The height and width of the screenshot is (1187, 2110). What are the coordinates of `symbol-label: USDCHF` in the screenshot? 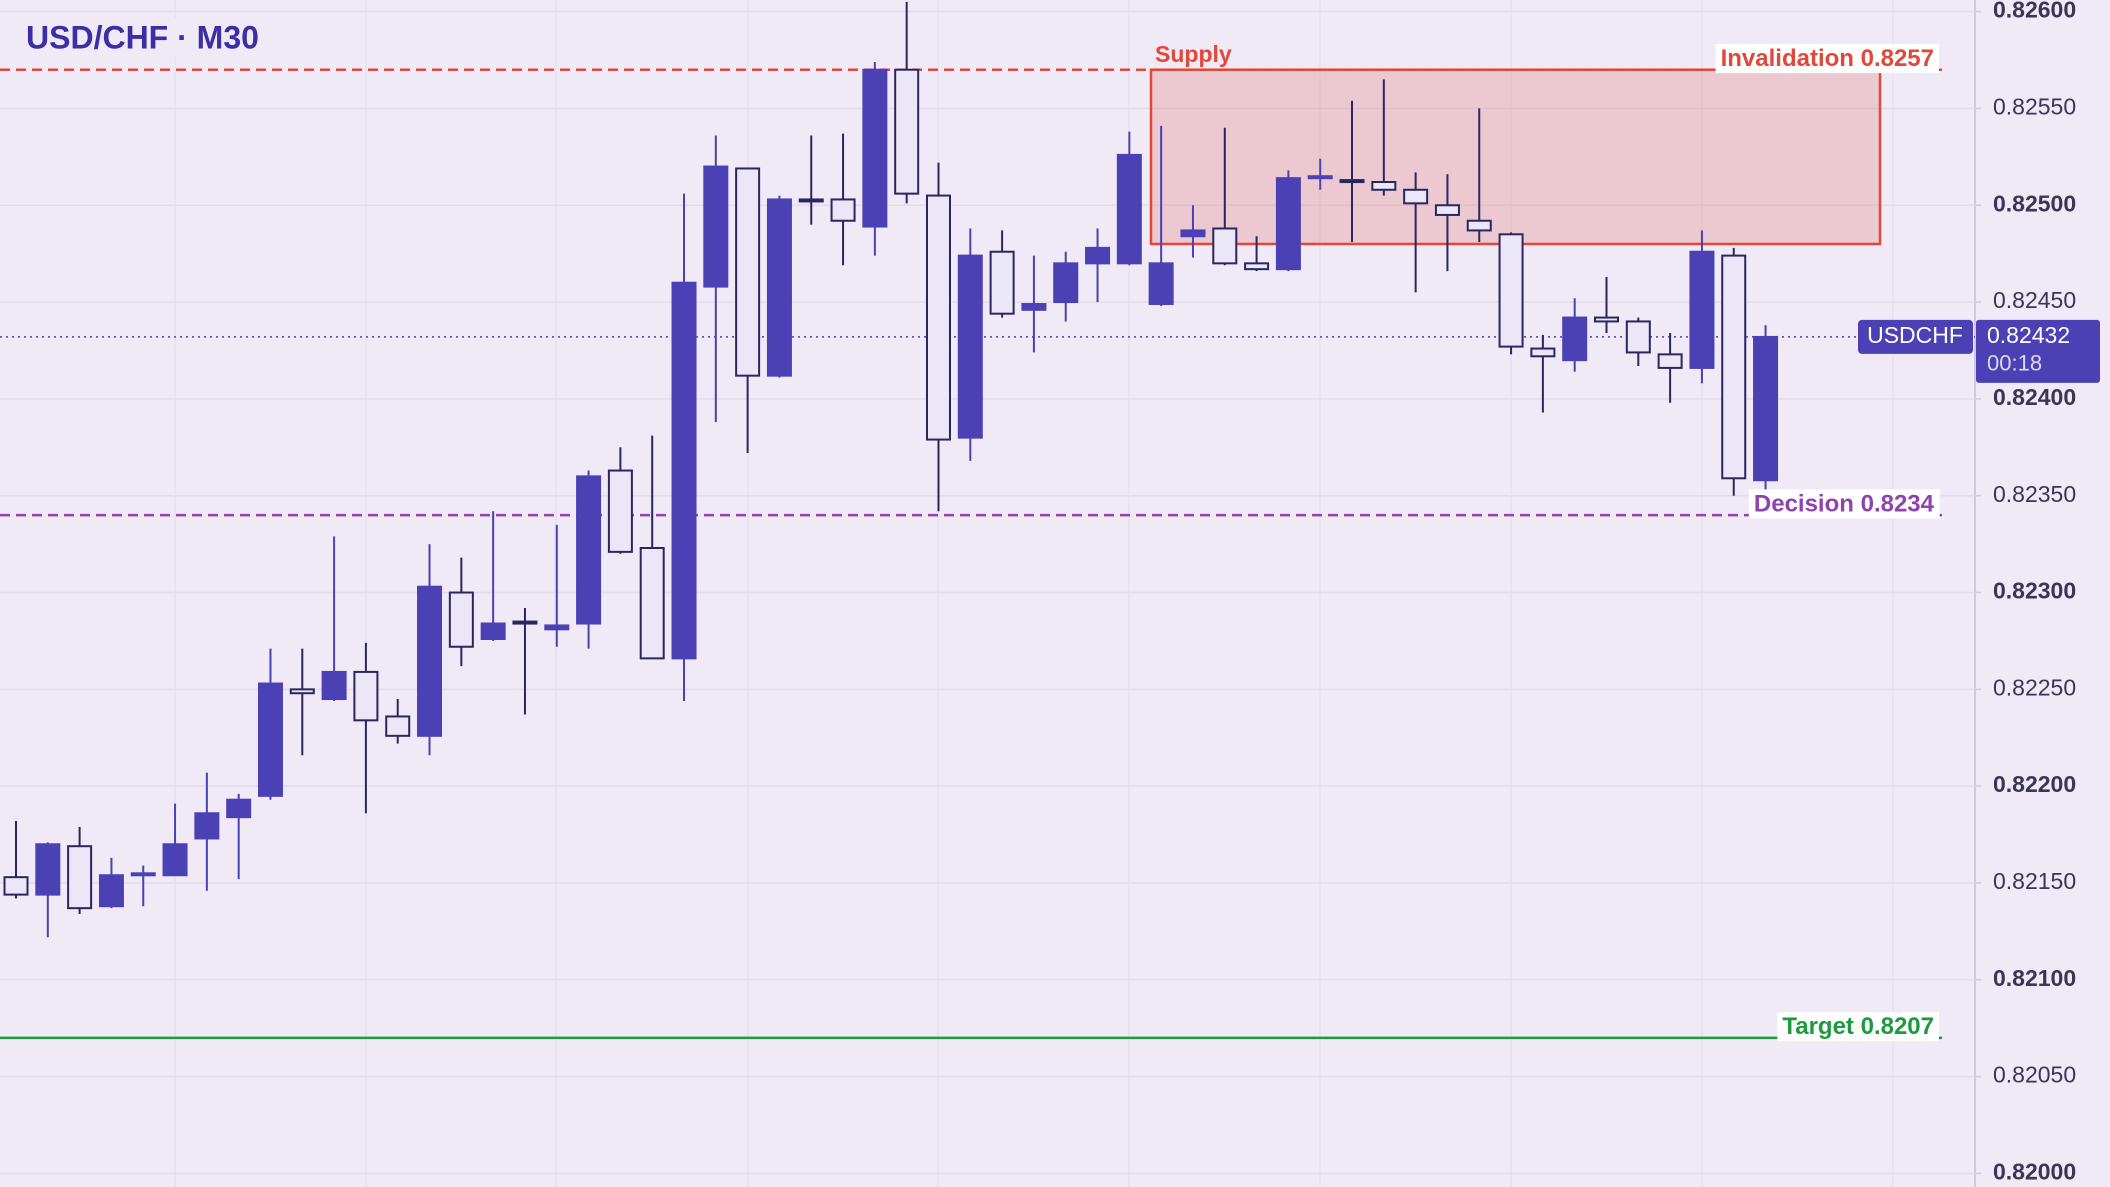 It's located at (1915, 335).